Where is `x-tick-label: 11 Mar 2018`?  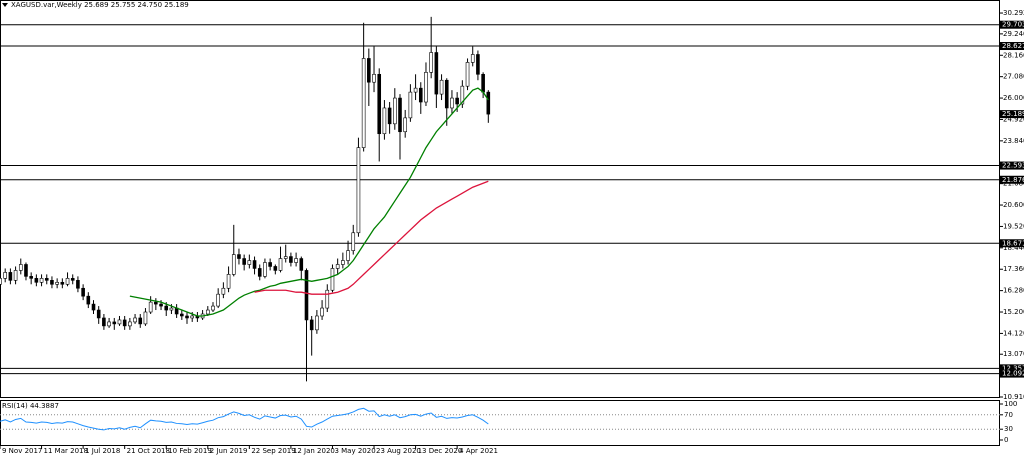 x-tick-label: 11 Mar 2018 is located at coordinates (66, 451).